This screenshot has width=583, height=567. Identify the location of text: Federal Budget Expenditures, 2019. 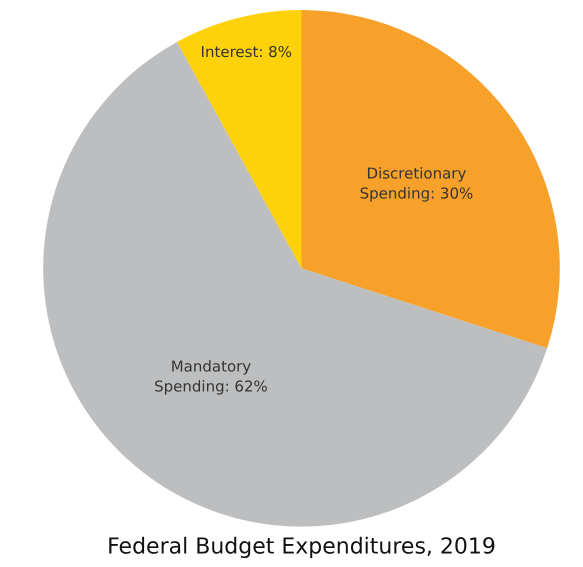
(301, 547).